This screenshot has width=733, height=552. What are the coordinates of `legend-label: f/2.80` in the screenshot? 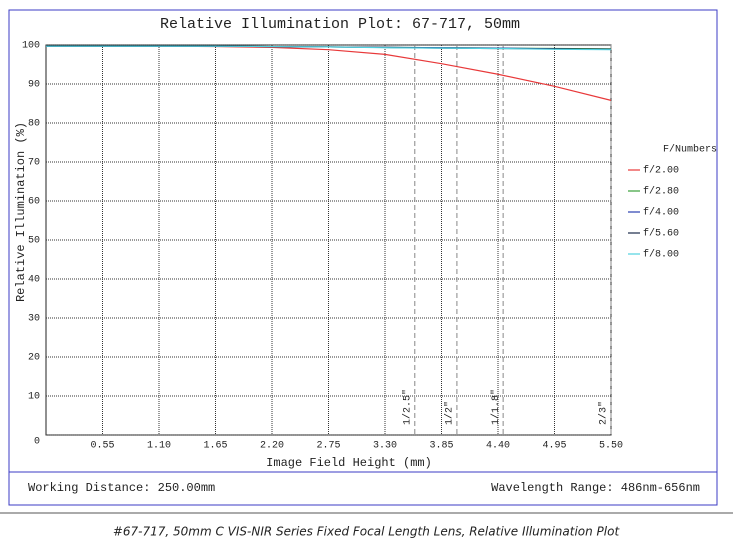 It's located at (661, 192).